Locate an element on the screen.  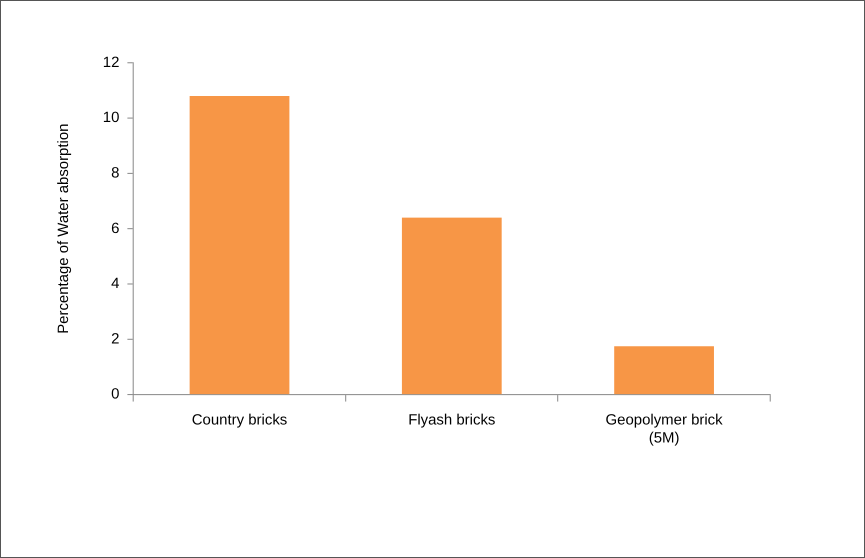
y-tick-label: 10 is located at coordinates (111, 117).